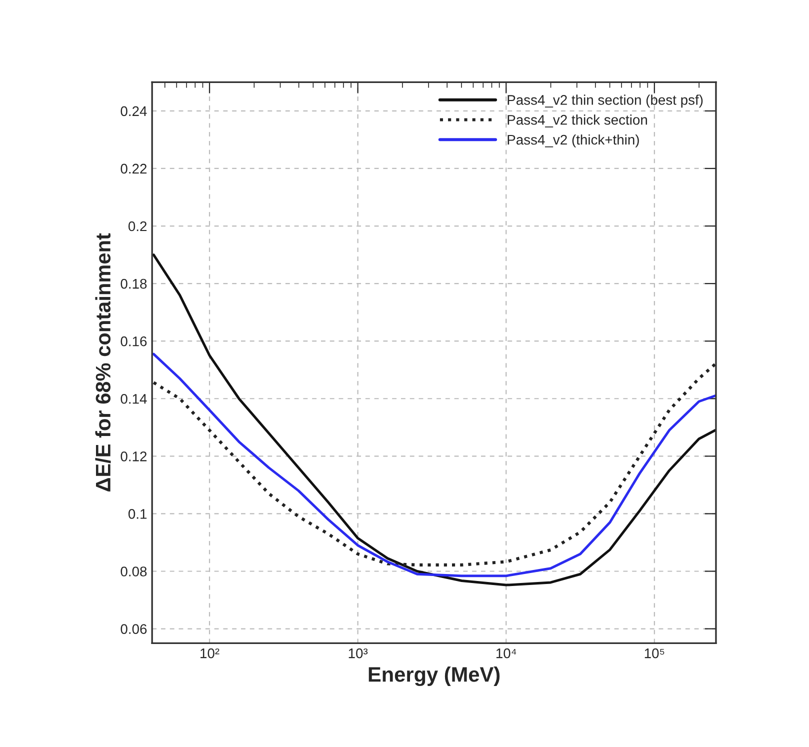 This screenshot has height=747, width=809. Describe the element at coordinates (133, 629) in the screenshot. I see `y-tick-label: 0.06` at that location.